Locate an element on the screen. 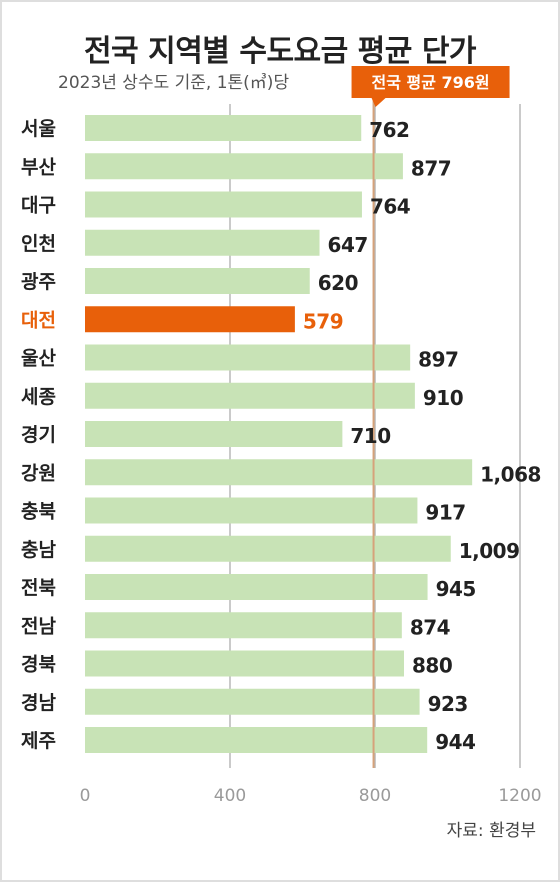 Image resolution: width=560 pixels, height=882 pixels. x-tick-label: 0 is located at coordinates (85, 796).